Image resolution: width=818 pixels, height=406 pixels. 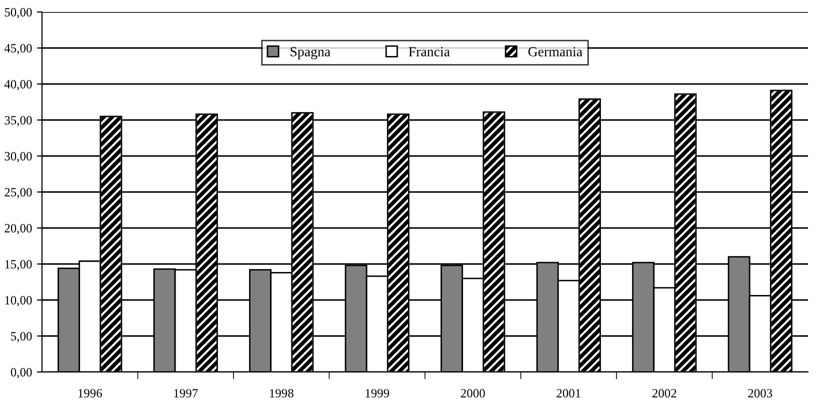 I want to click on y-tick-label: 35,00, so click(x=18, y=121).